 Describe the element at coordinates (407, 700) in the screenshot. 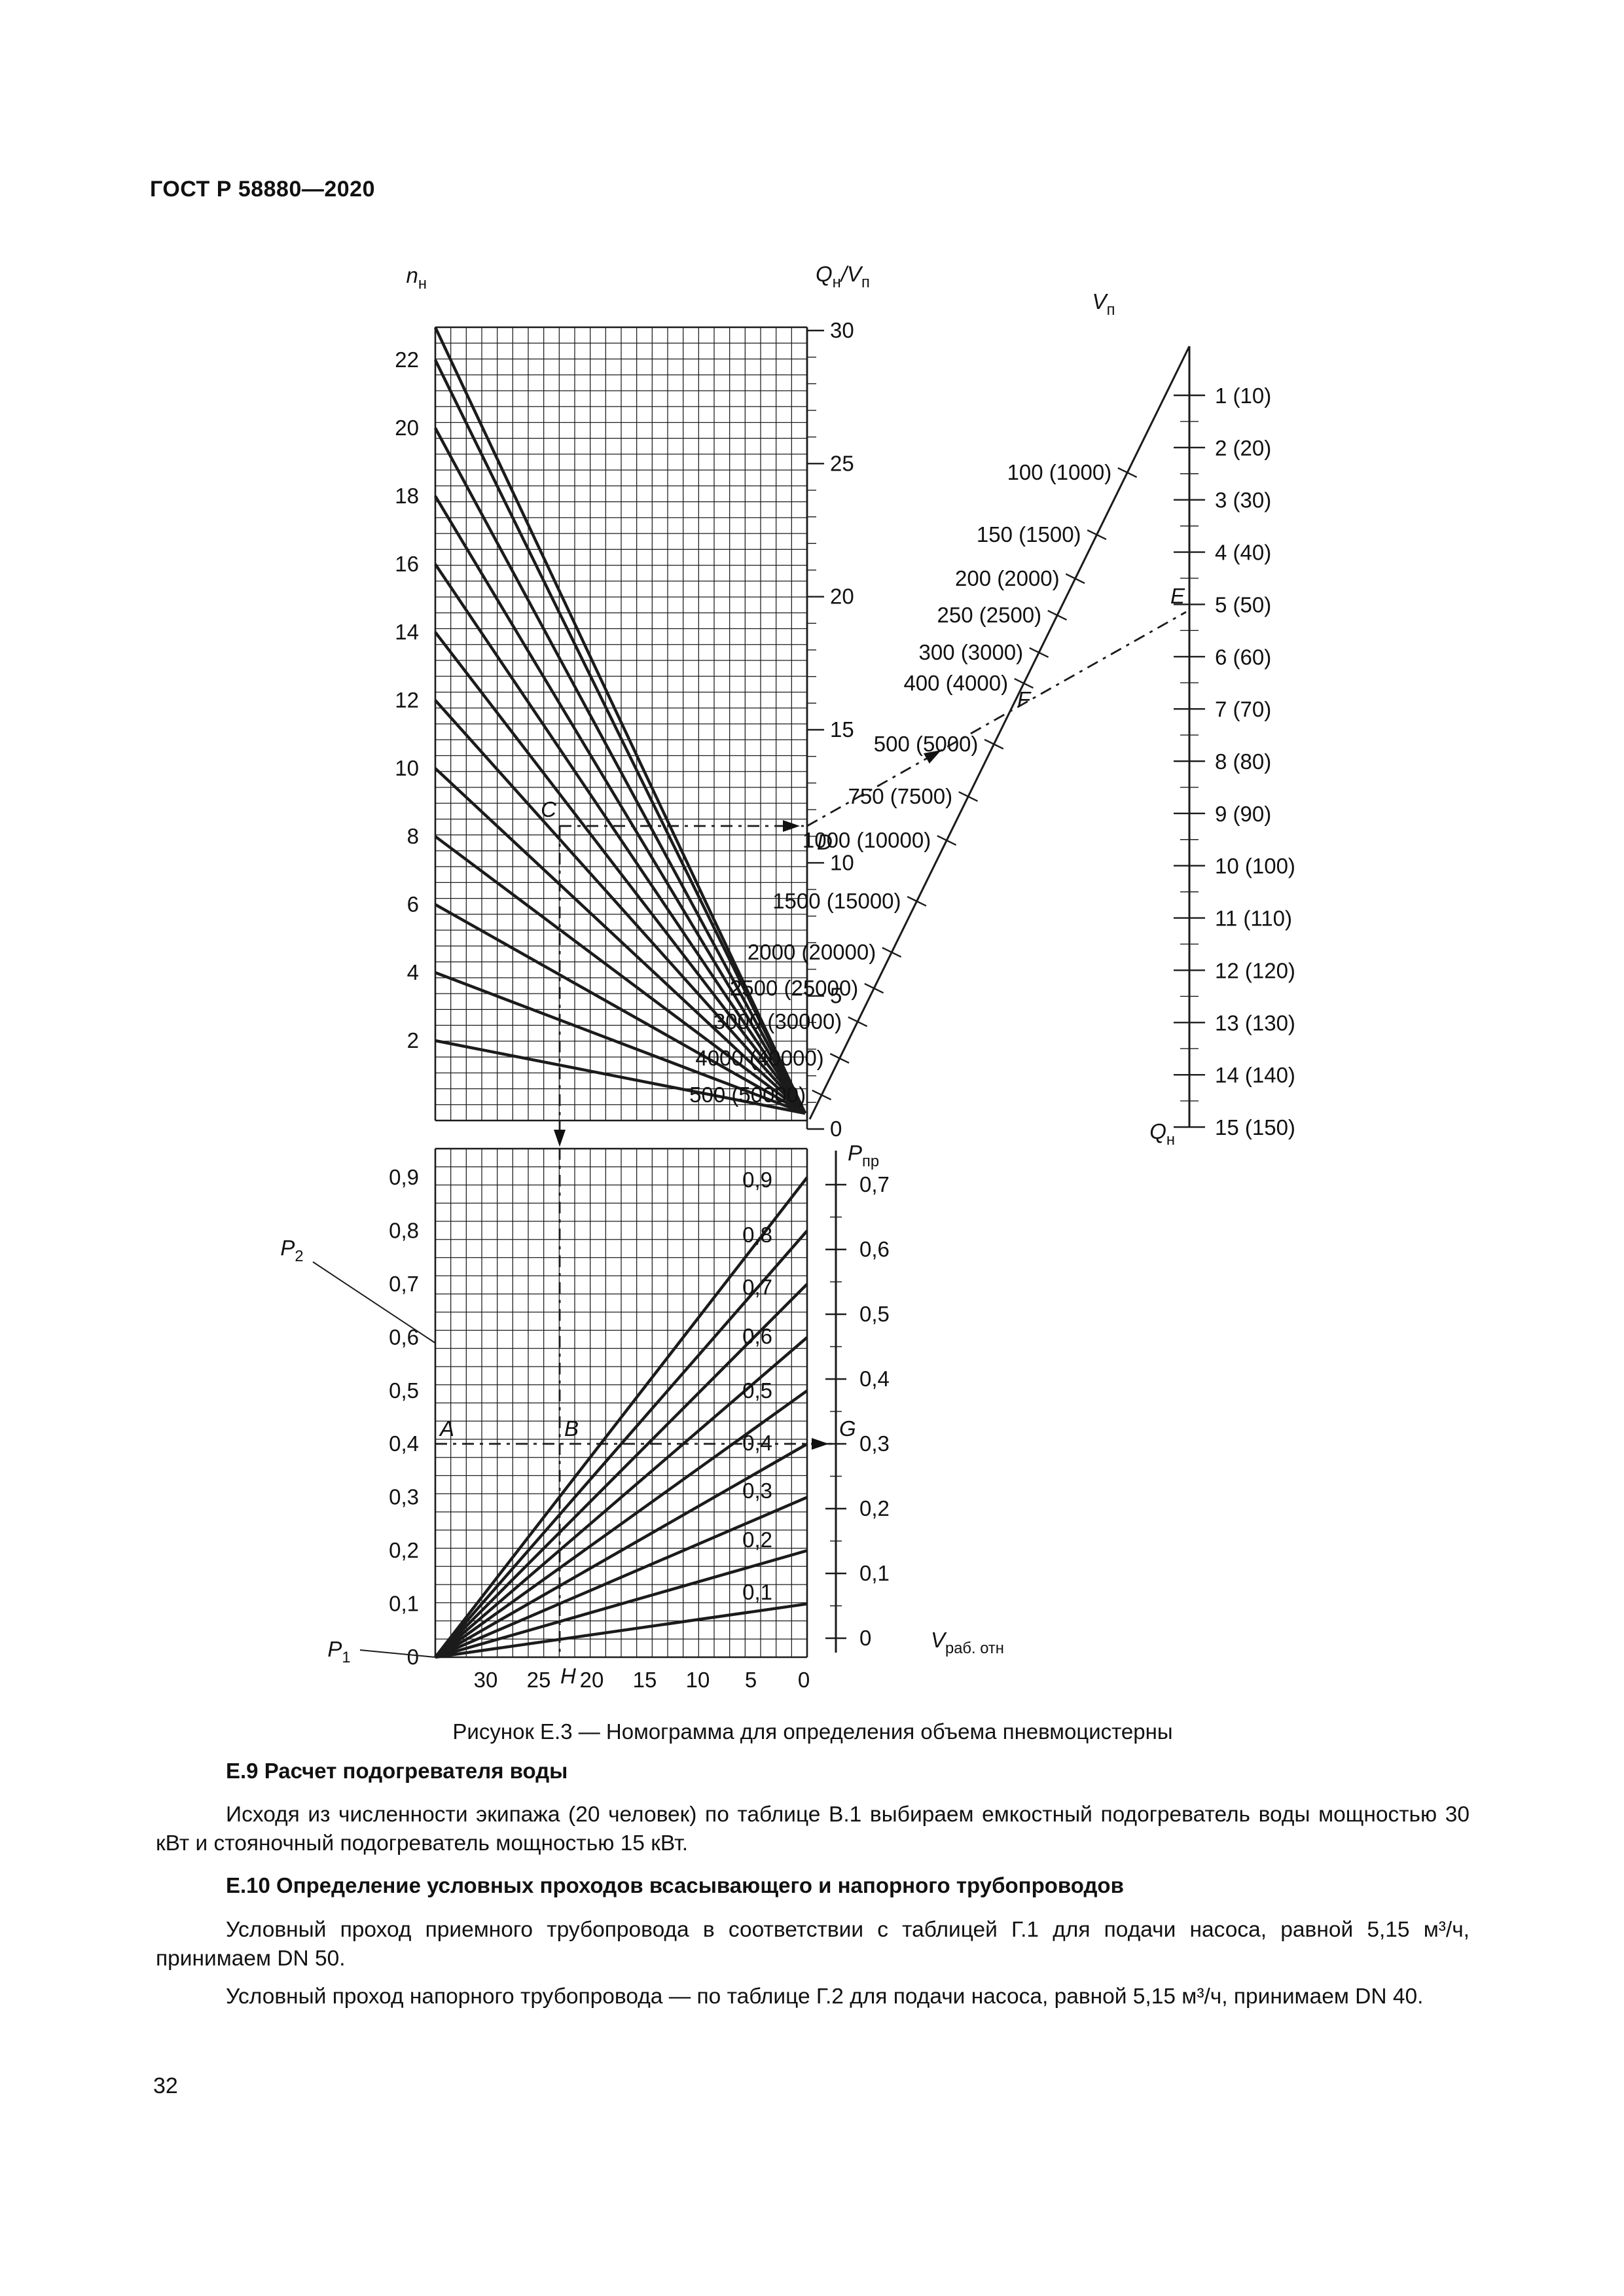

I see `svg-text: 12` at that location.